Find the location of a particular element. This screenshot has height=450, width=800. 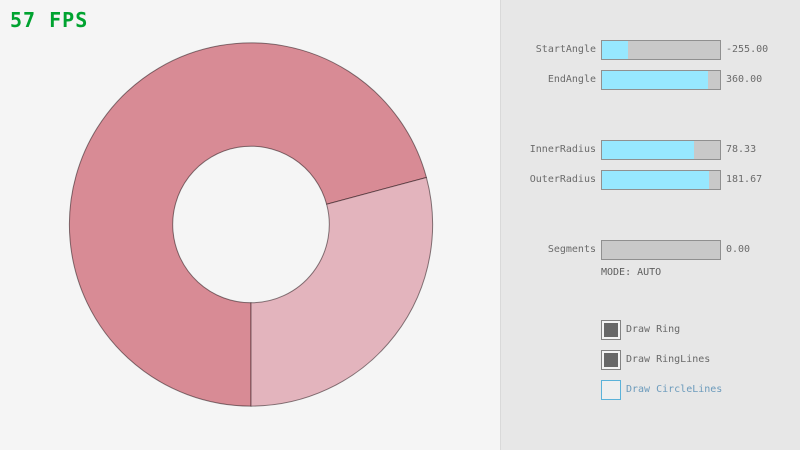

checkbox-draw-ringlines is located at coordinates (611, 360).